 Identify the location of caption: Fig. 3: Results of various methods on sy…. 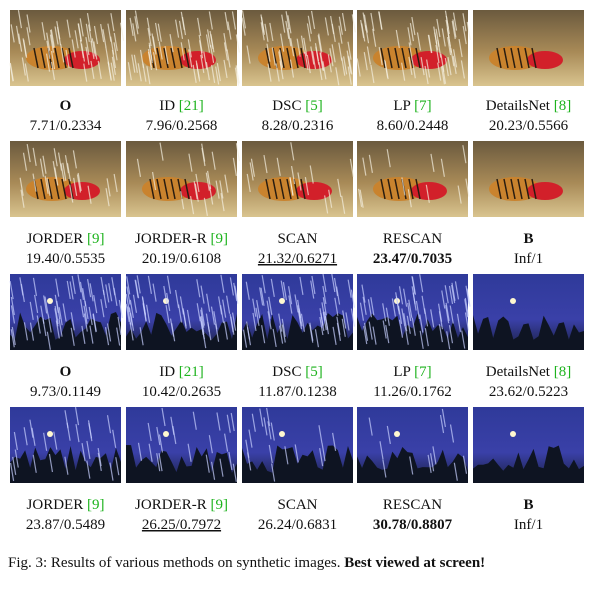
(246, 563).